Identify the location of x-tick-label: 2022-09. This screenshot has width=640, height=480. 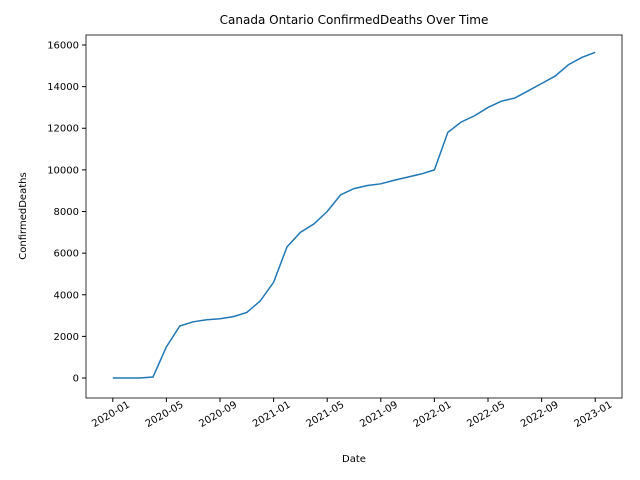
(540, 415).